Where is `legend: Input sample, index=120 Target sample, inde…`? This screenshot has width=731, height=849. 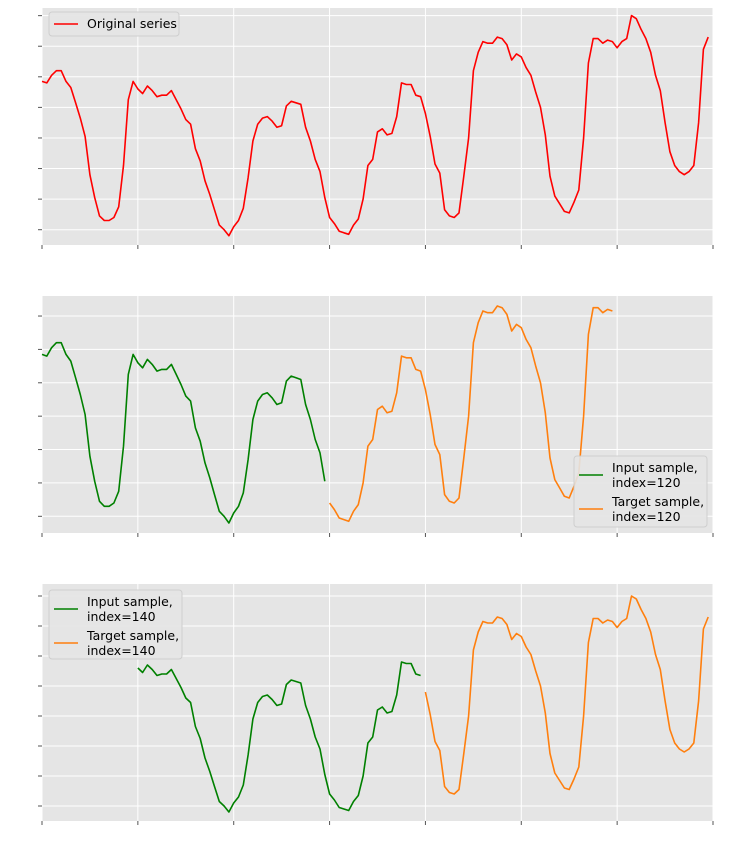 legend: Input sample, index=120 Target sample, inde… is located at coordinates (640, 491).